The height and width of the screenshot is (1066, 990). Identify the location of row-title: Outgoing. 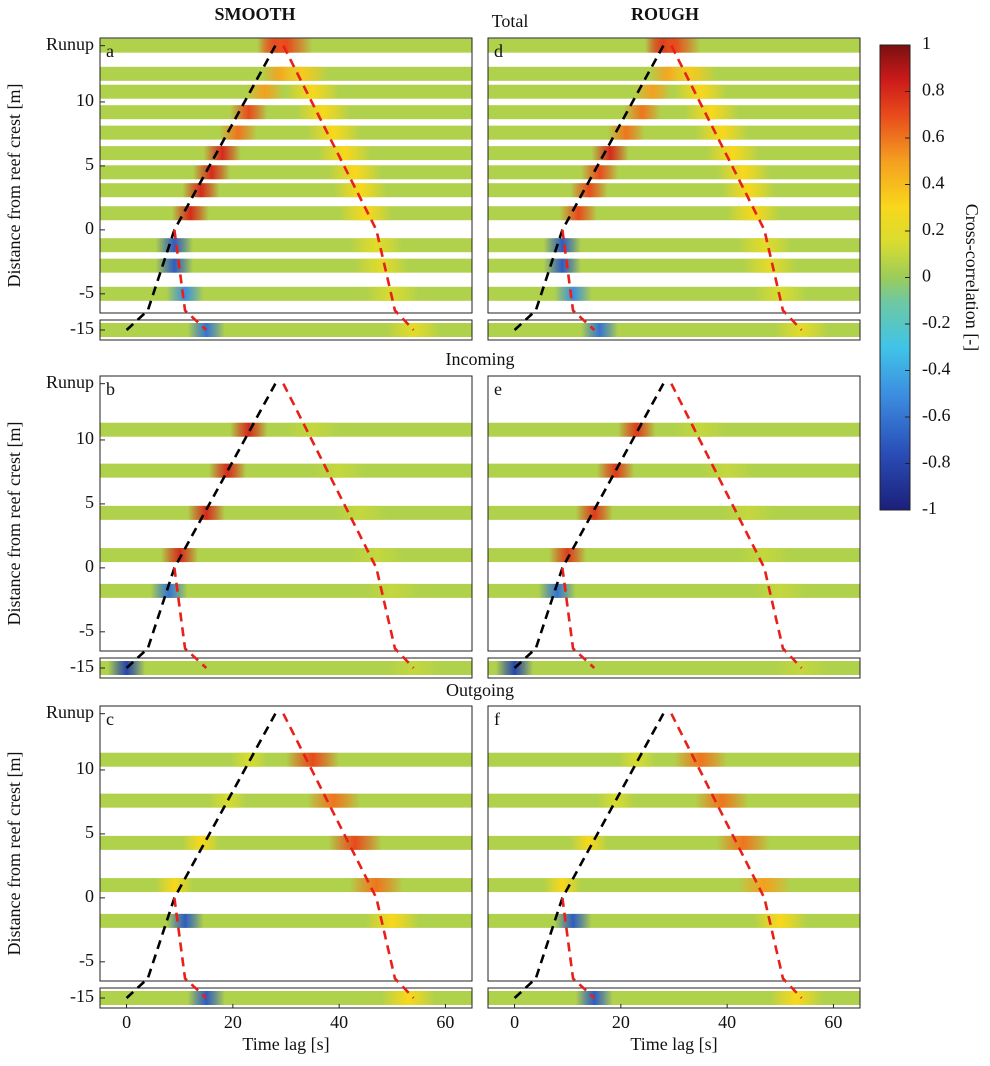
(480, 690).